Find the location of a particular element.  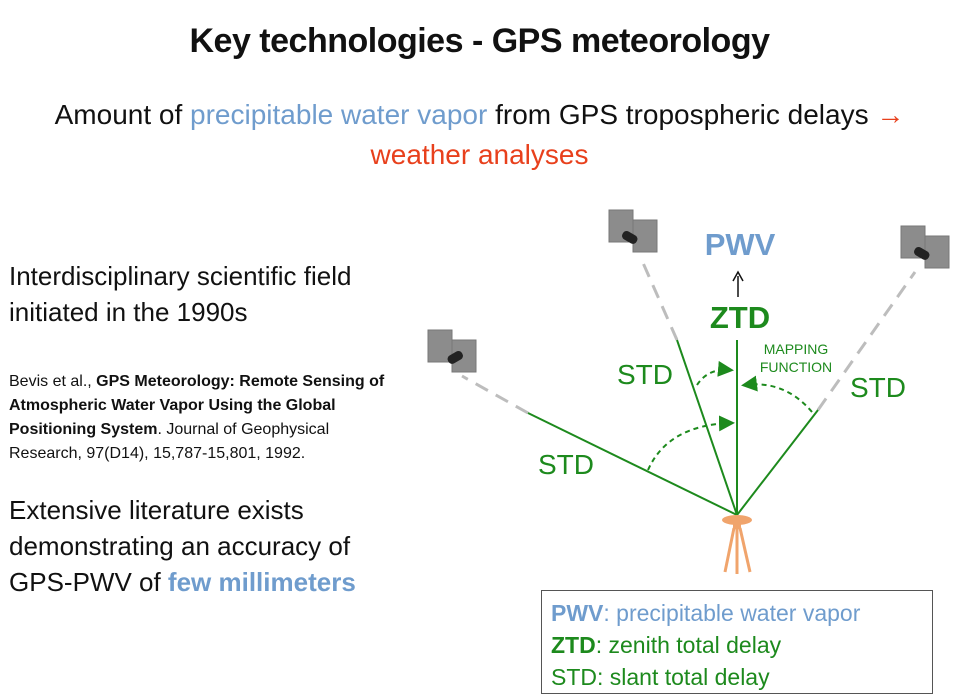

std-line-mid is located at coordinates (707, 427).